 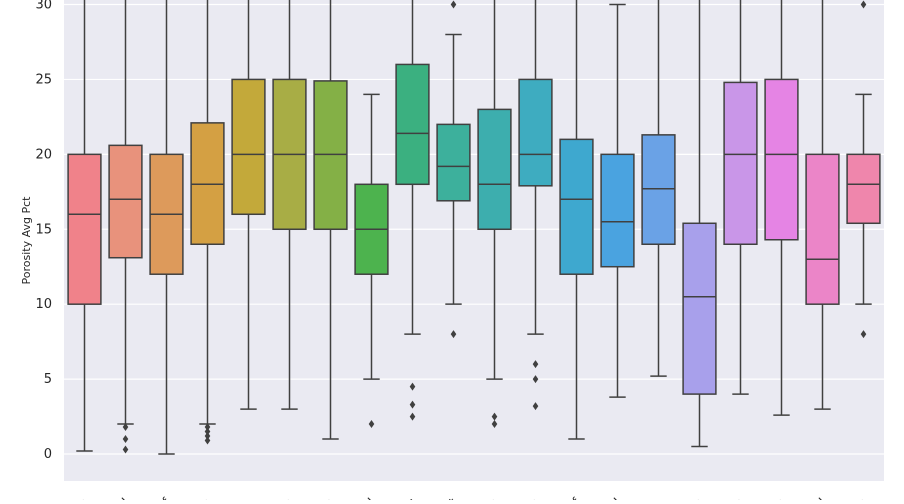 I want to click on y-tick-label: 25, so click(x=43, y=79).